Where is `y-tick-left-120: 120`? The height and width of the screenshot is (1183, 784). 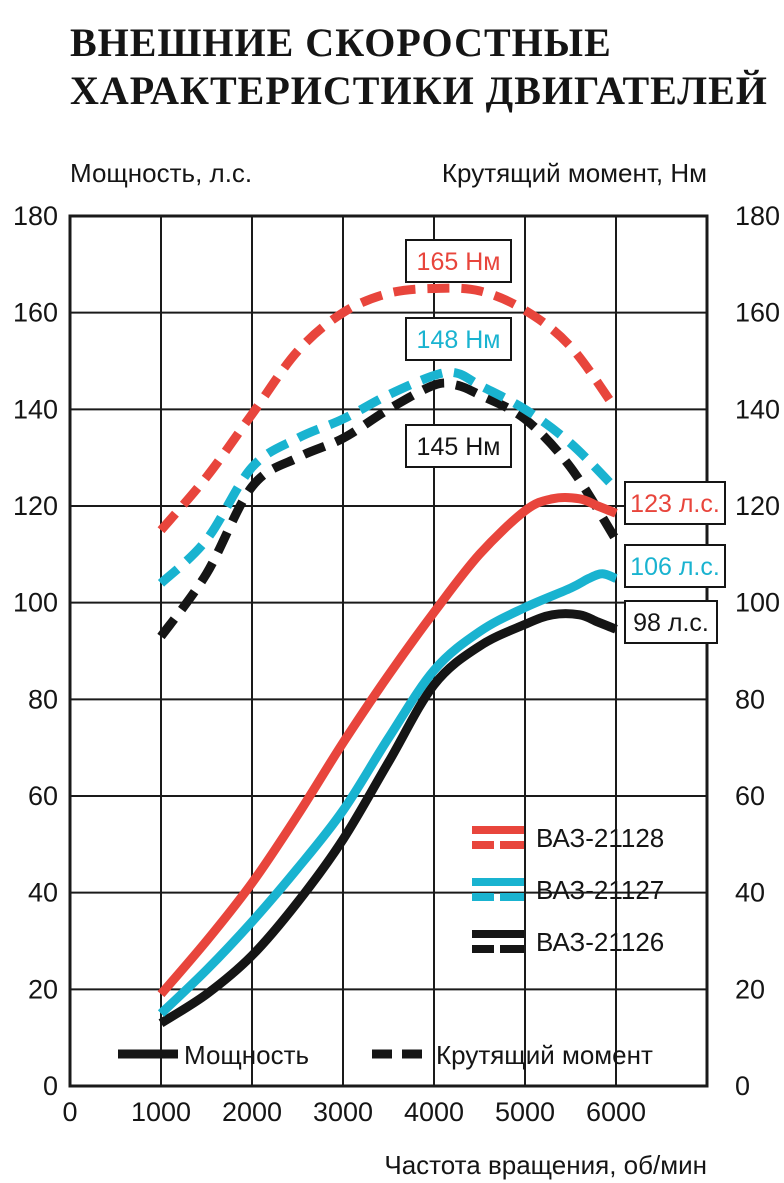 y-tick-left-120: 120 is located at coordinates (35, 506).